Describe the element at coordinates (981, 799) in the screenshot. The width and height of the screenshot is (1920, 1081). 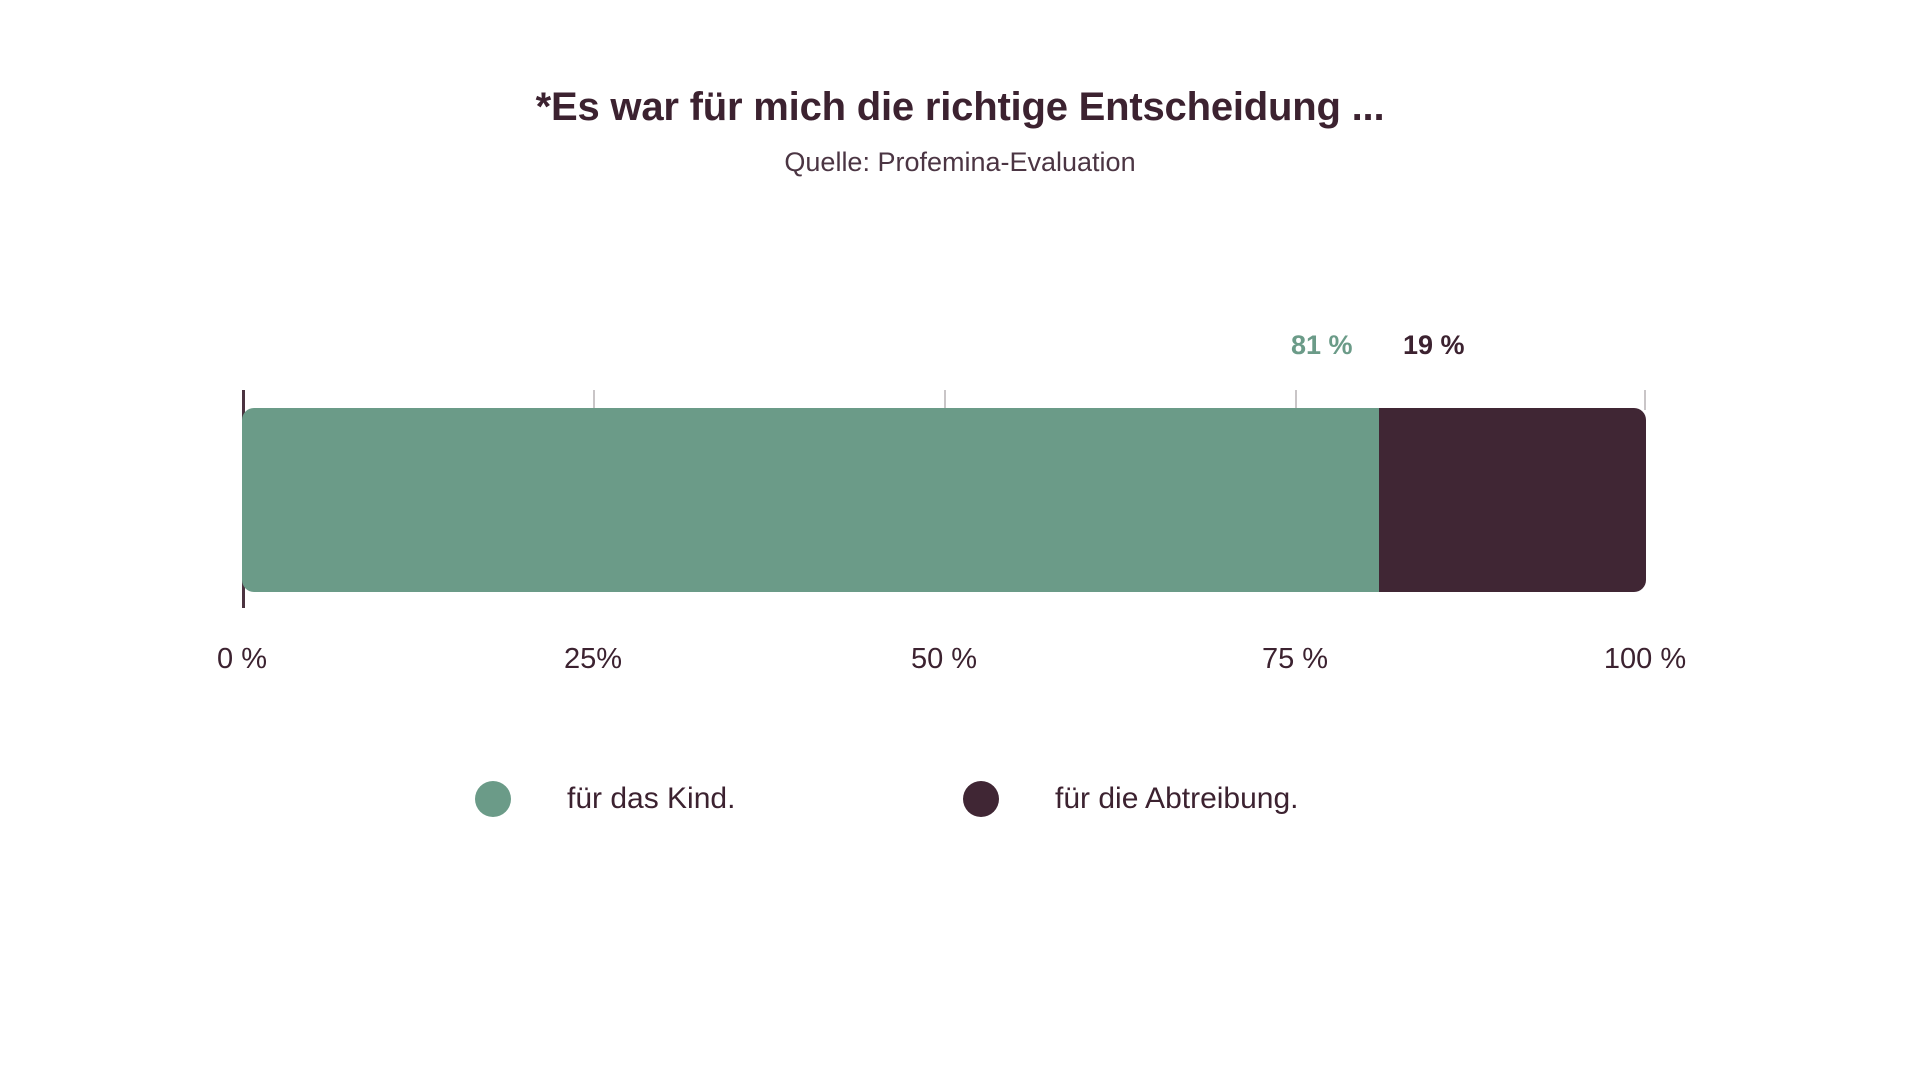
I see `legend-swatch-icon-fuer-die-abtreibung` at that location.